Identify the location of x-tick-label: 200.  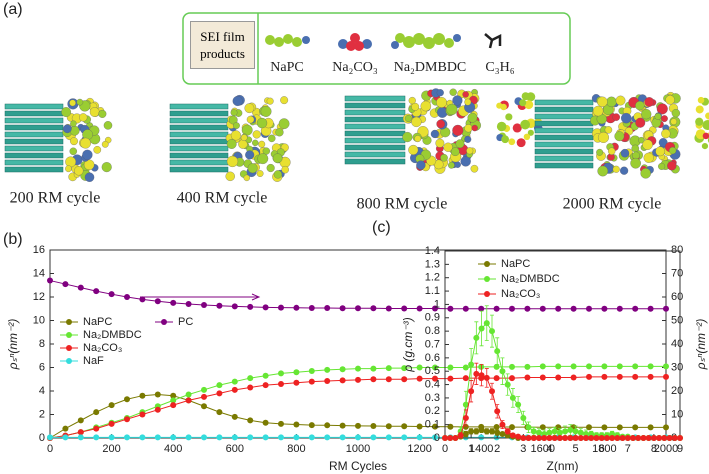
(111, 449).